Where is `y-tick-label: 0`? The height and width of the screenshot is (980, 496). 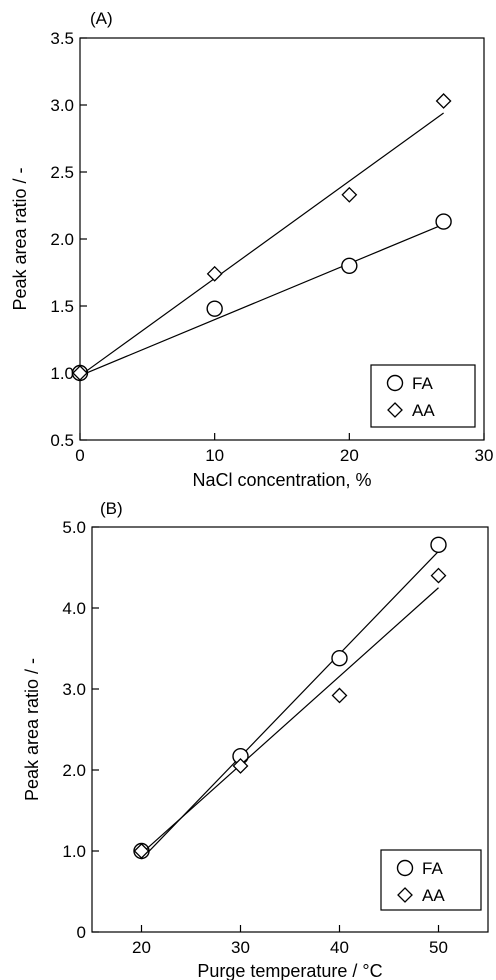 y-tick-label: 0 is located at coordinates (81, 932).